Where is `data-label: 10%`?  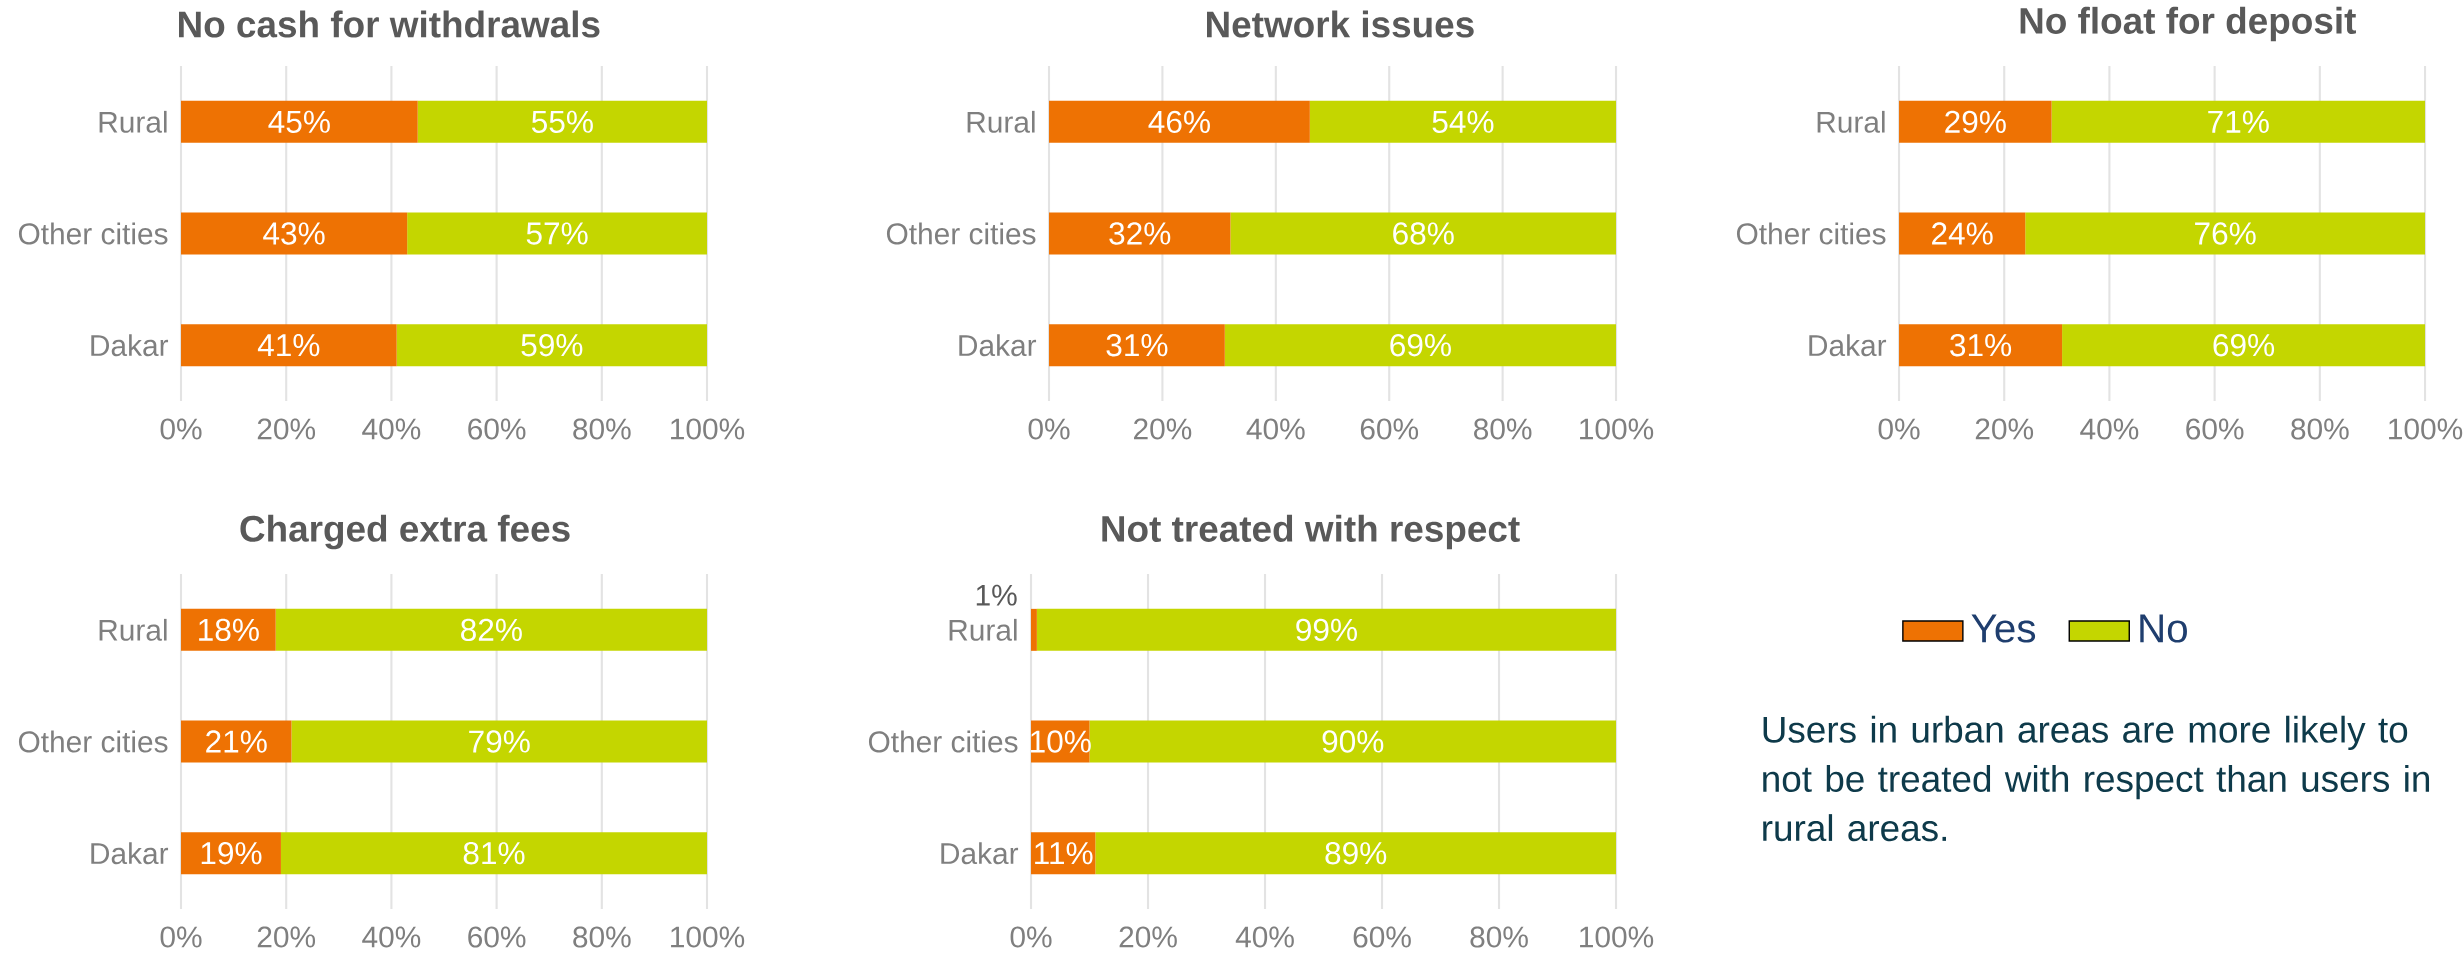
data-label: 10% is located at coordinates (1061, 741).